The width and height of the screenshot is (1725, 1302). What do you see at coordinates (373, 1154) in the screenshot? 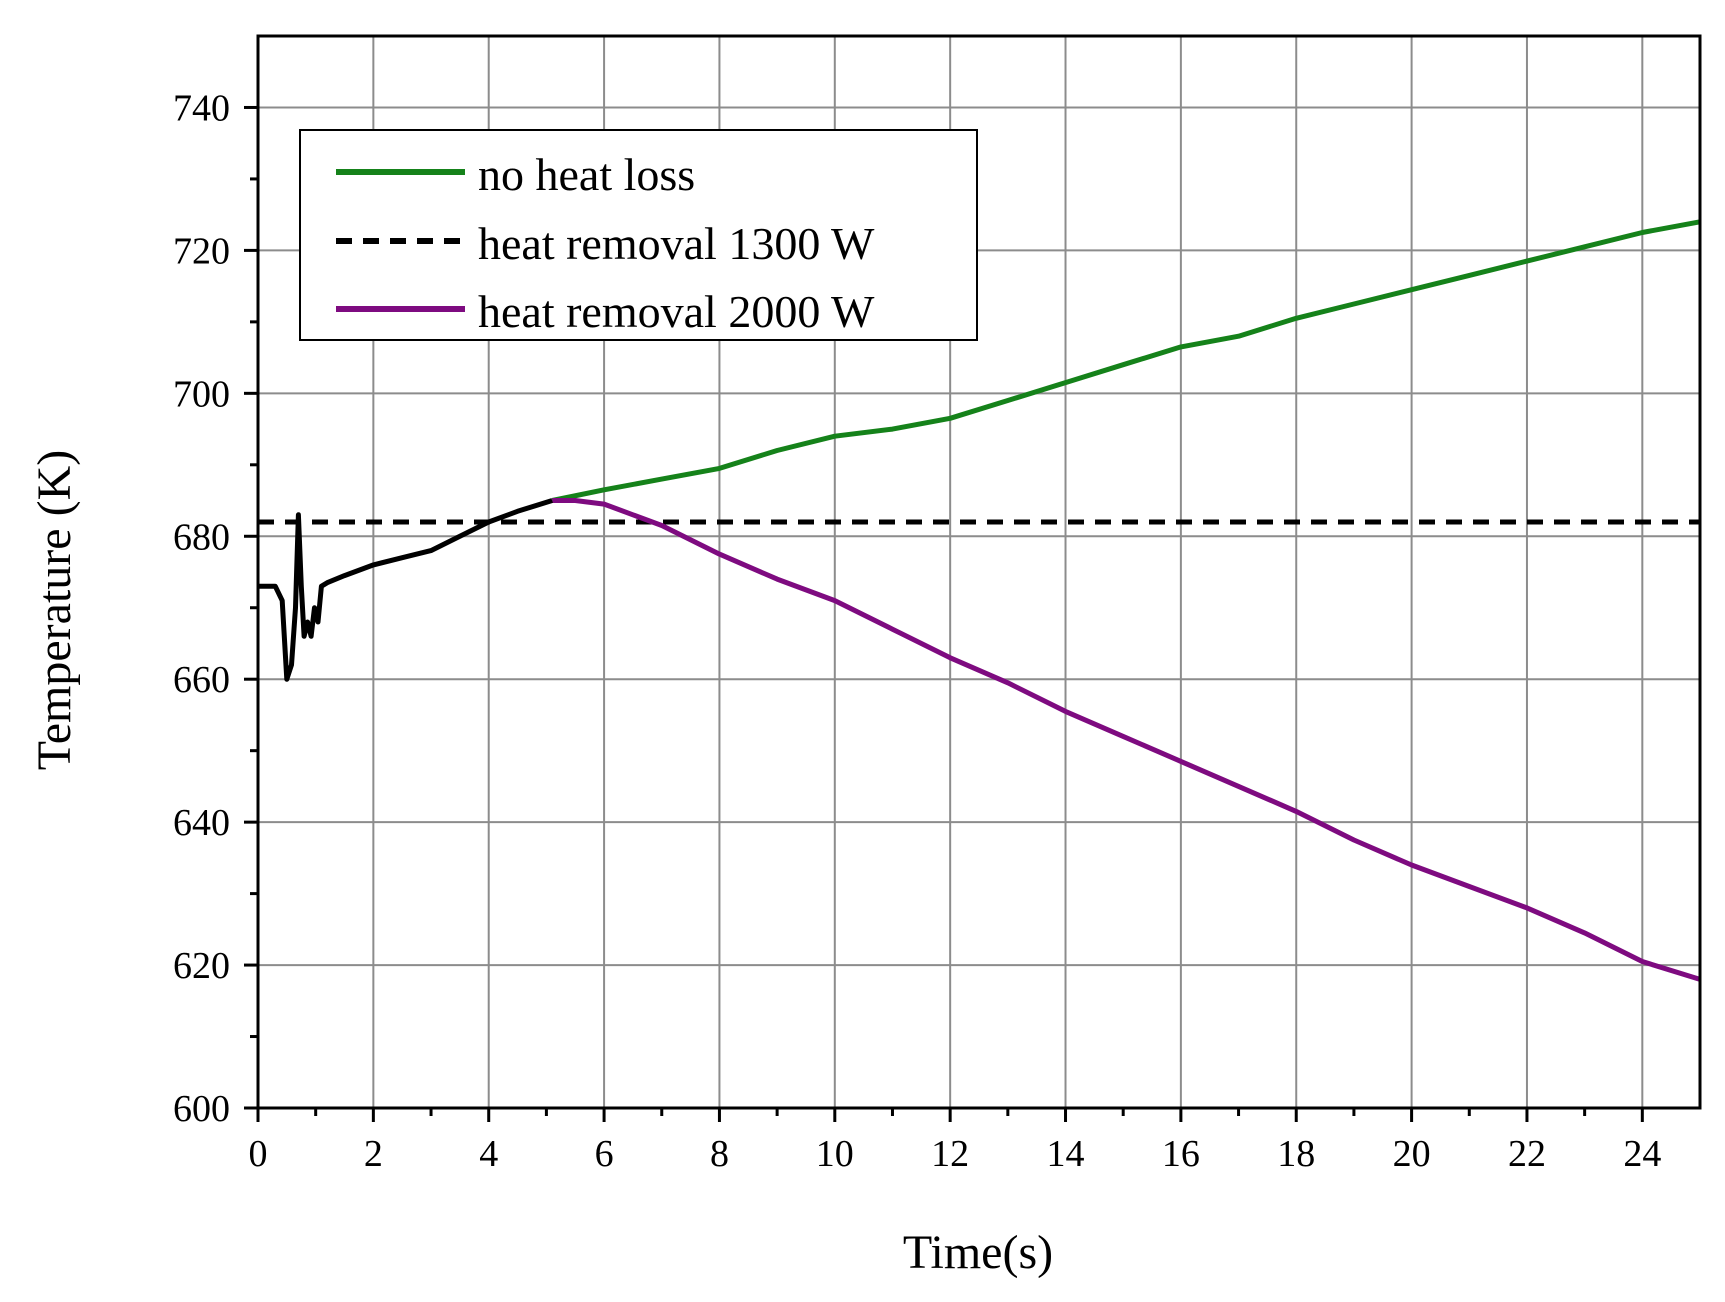
I see `x-tick-label: 2` at bounding box center [373, 1154].